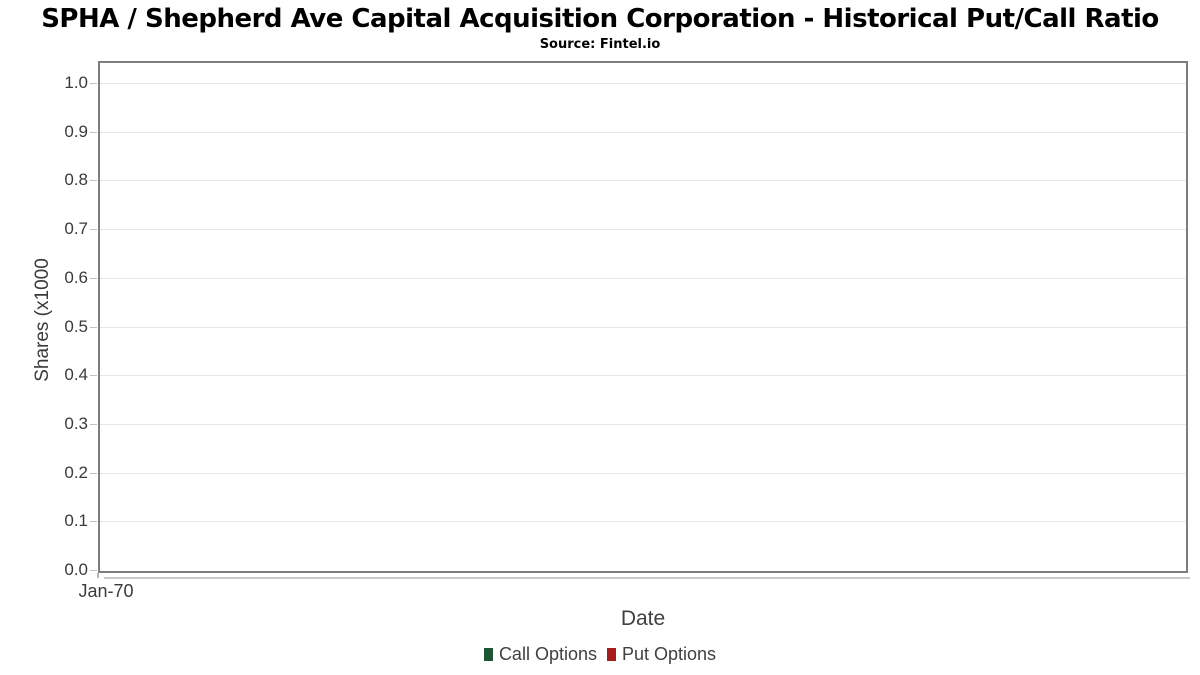 The image size is (1200, 675). Describe the element at coordinates (76, 374) in the screenshot. I see `y-tick-label: 0.4` at that location.